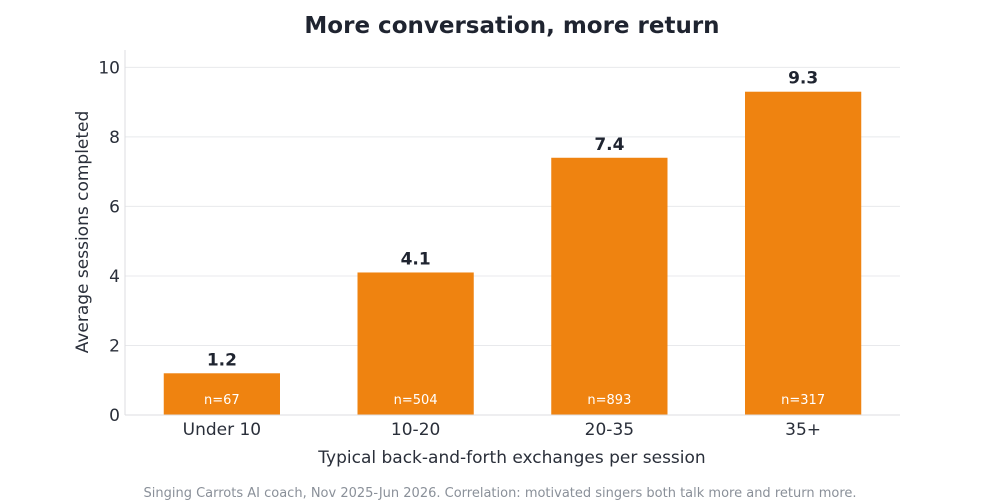  I want to click on x-tick-label: 20-35, so click(609, 430).